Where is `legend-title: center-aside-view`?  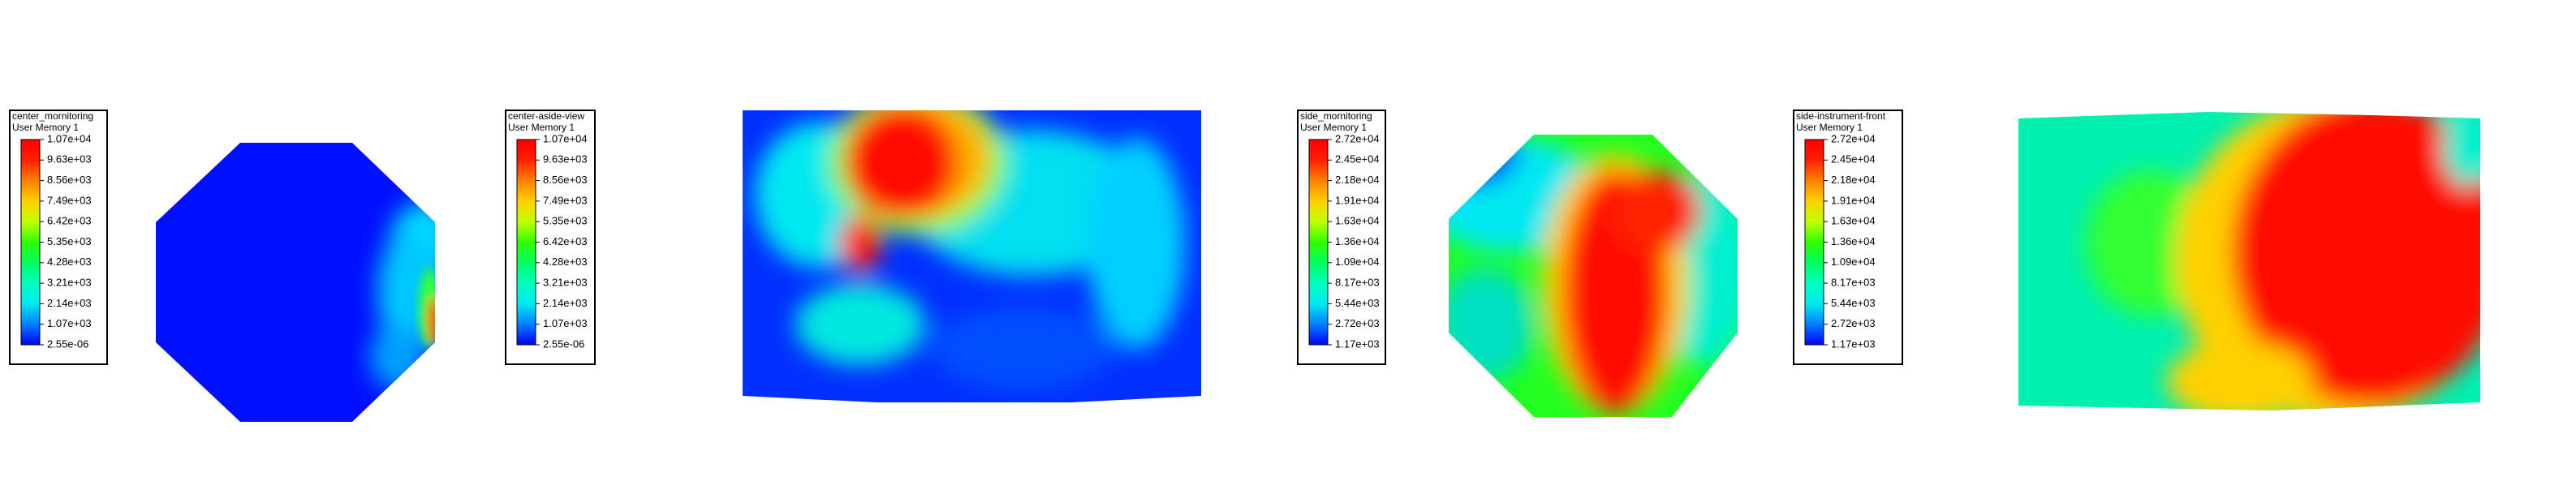
legend-title: center-aside-view is located at coordinates (546, 116).